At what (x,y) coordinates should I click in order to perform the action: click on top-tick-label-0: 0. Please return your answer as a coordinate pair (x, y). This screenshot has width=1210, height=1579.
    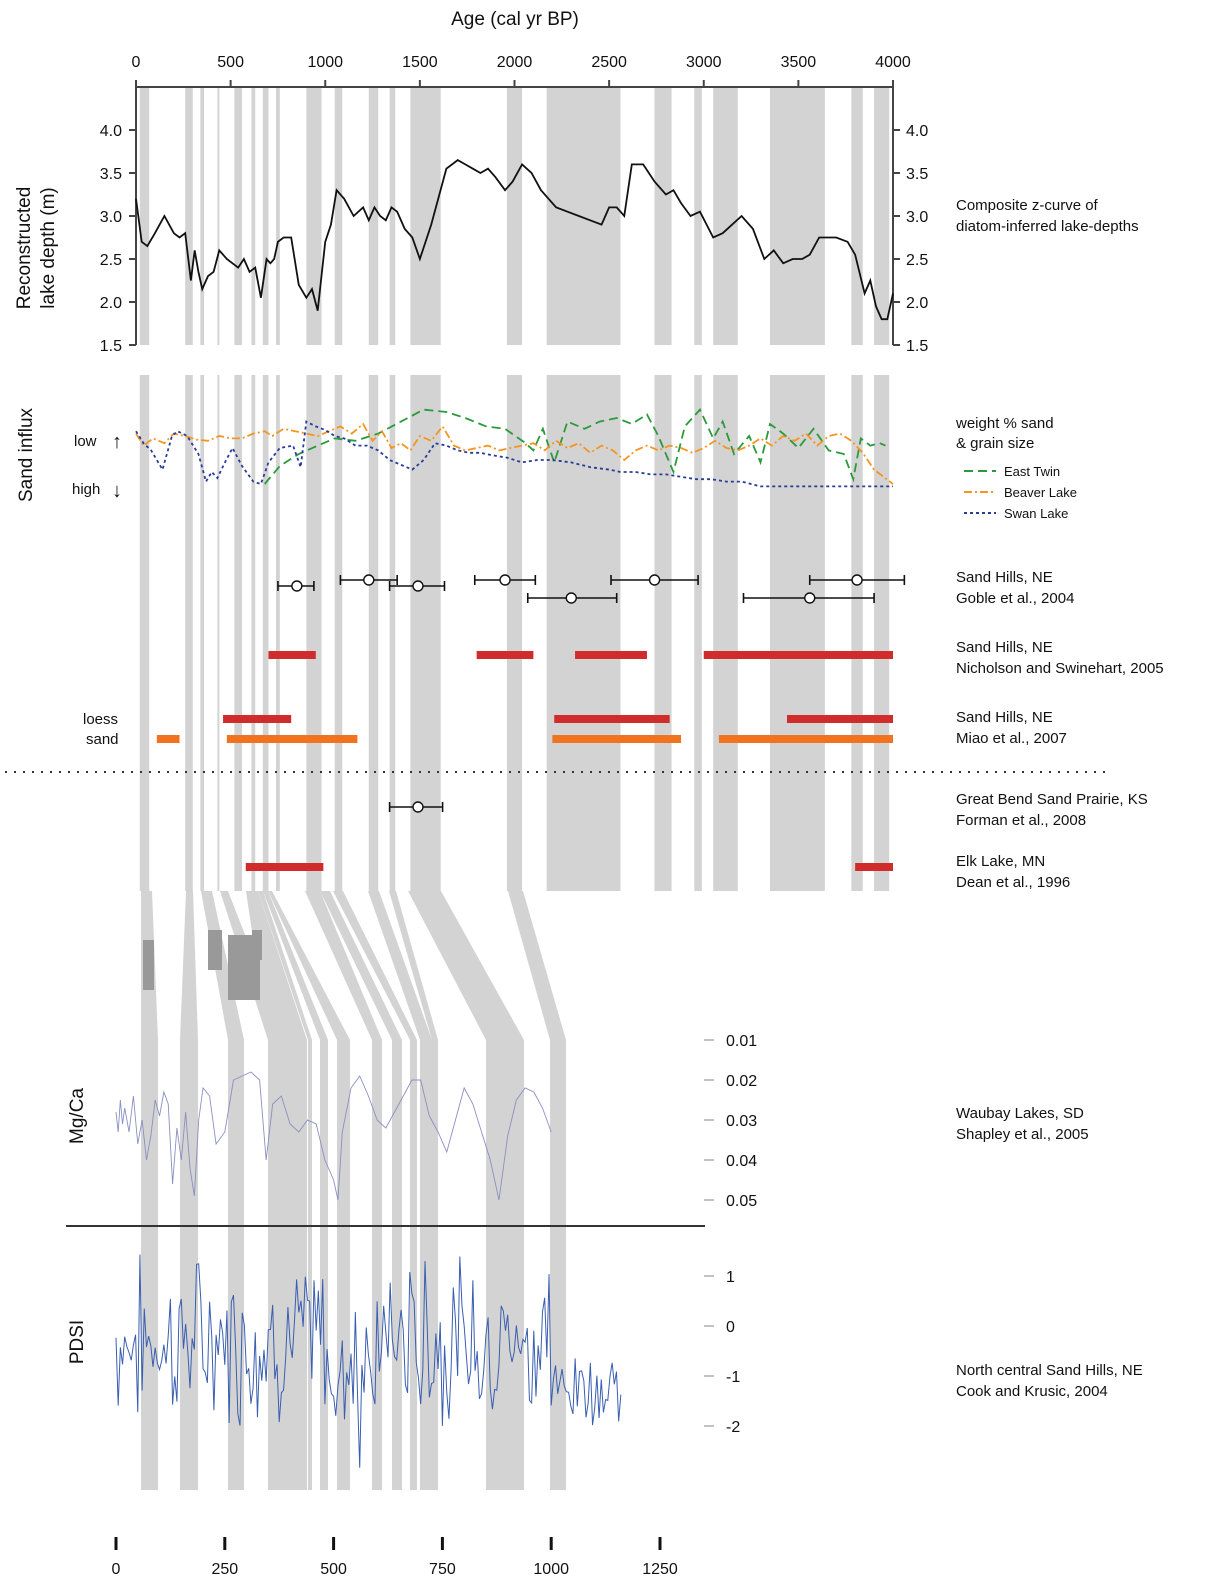
    Looking at the image, I should click on (136, 62).